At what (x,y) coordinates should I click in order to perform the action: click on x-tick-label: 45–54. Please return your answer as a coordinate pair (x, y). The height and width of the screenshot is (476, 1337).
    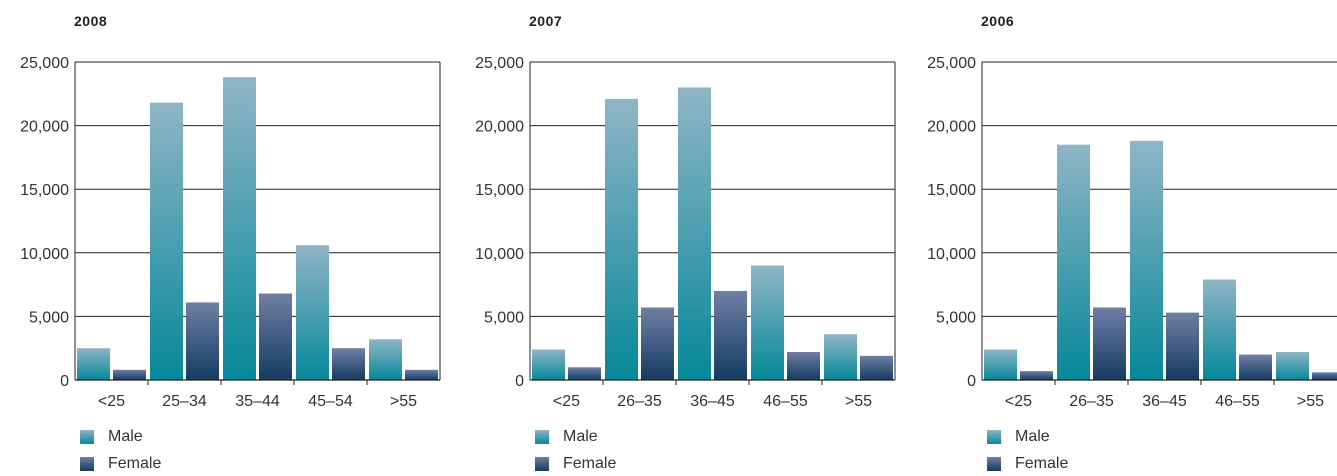
    Looking at the image, I should click on (330, 401).